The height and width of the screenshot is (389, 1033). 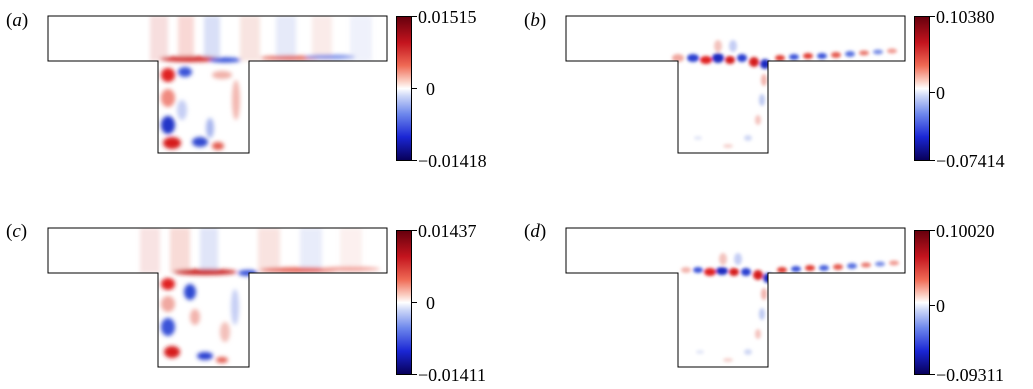 I want to click on panel-c-cbar-max: 0.01437, so click(x=447, y=231).